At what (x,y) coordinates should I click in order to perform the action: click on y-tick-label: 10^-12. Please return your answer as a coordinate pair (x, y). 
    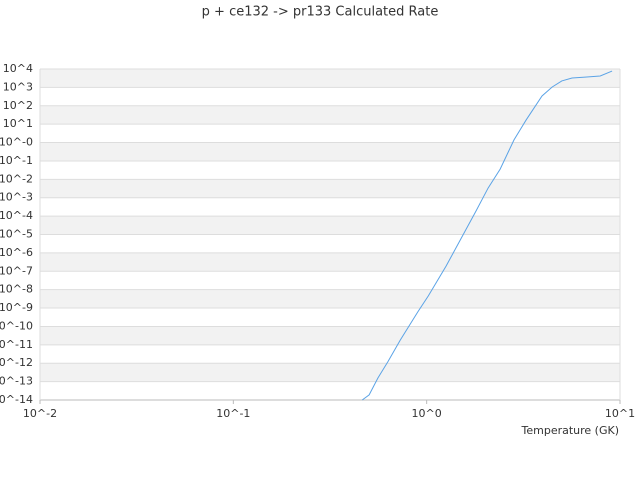
    Looking at the image, I should click on (16, 362).